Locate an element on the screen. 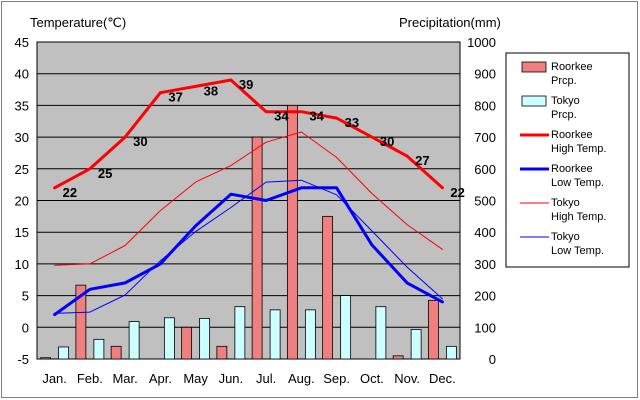 This screenshot has height=400, width=640. high-temp-data-label: 27 is located at coordinates (422, 160).